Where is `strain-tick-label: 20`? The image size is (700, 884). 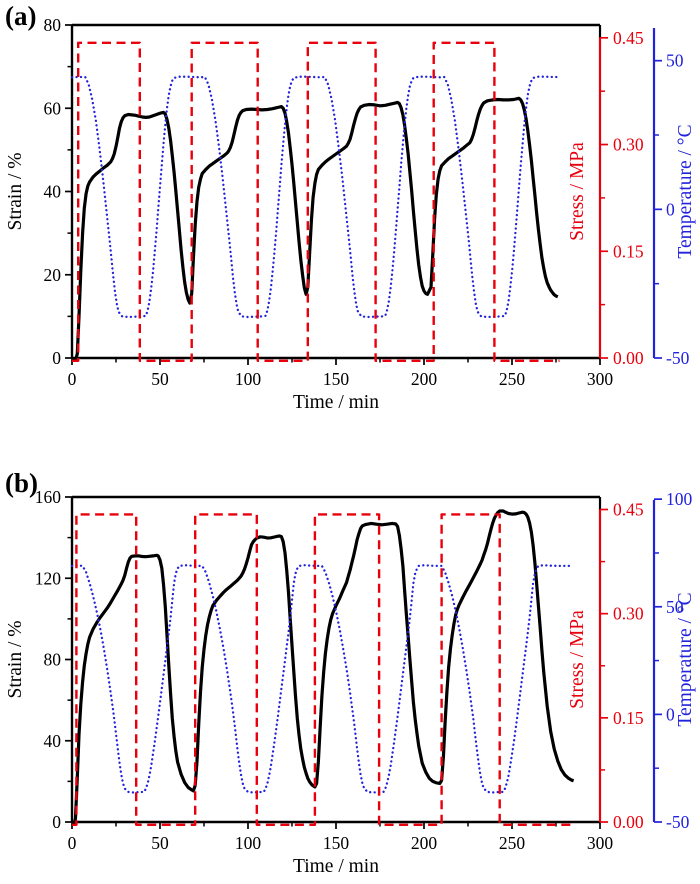 strain-tick-label: 20 is located at coordinates (53, 275).